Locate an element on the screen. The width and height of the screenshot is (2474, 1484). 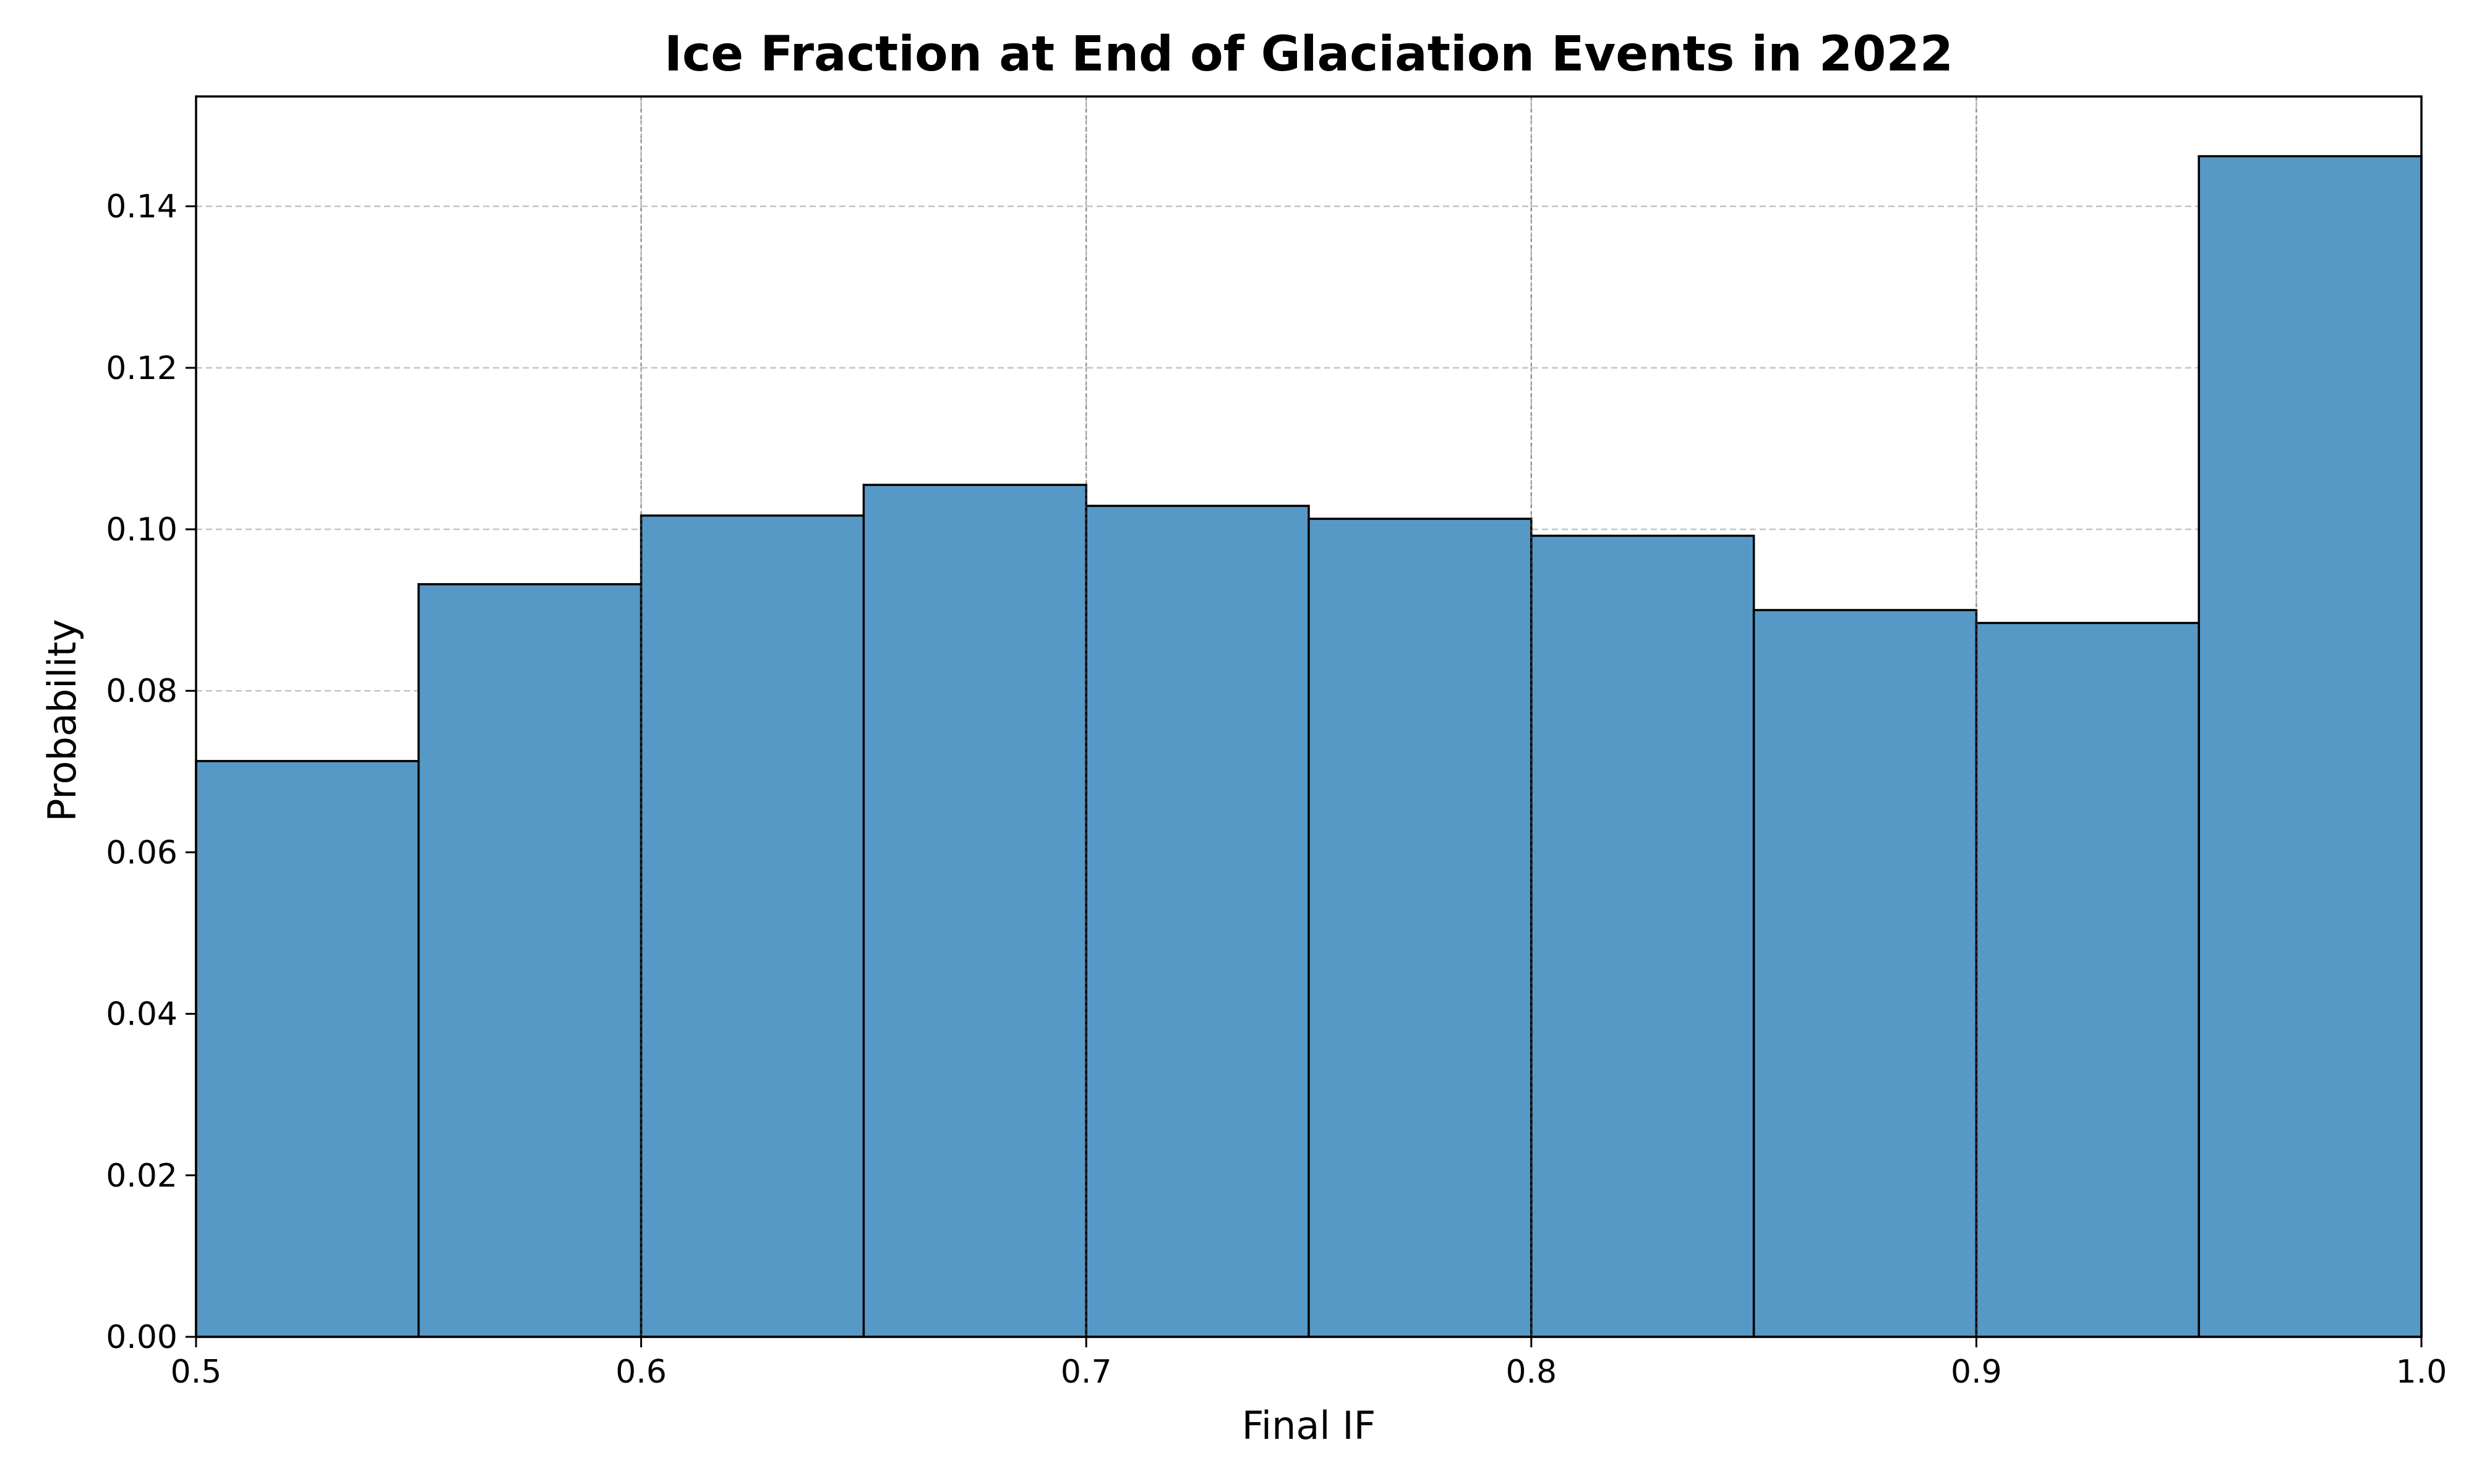
x-tick-label: 0.5 is located at coordinates (196, 1372).